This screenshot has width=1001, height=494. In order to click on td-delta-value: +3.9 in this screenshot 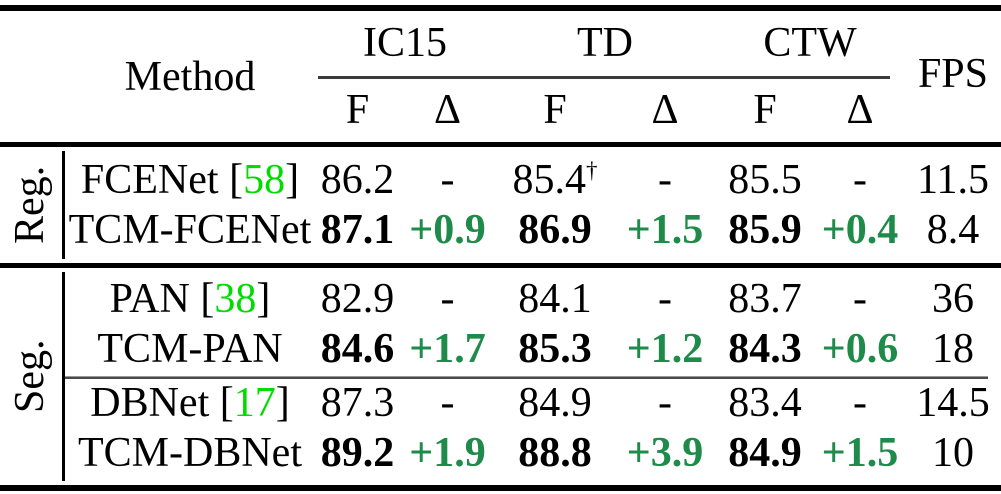, I will do `click(665, 453)`.